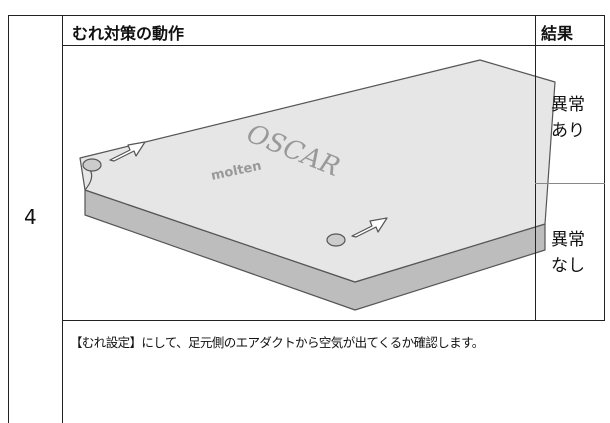 The width and height of the screenshot is (610, 423). What do you see at coordinates (568, 253) in the screenshot?
I see `result: 異常 なし` at bounding box center [568, 253].